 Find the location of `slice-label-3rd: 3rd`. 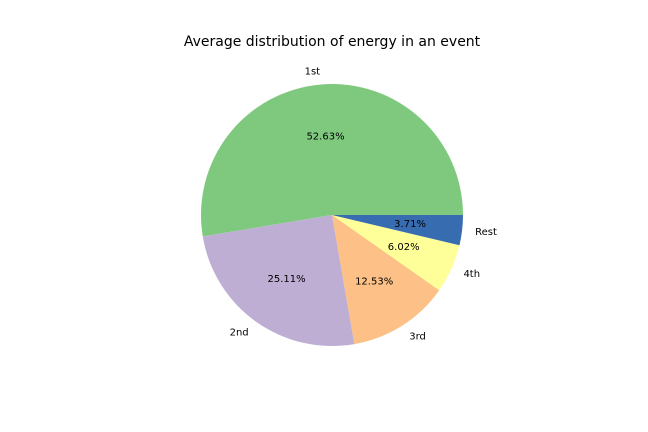

slice-label-3rd: 3rd is located at coordinates (417, 337).